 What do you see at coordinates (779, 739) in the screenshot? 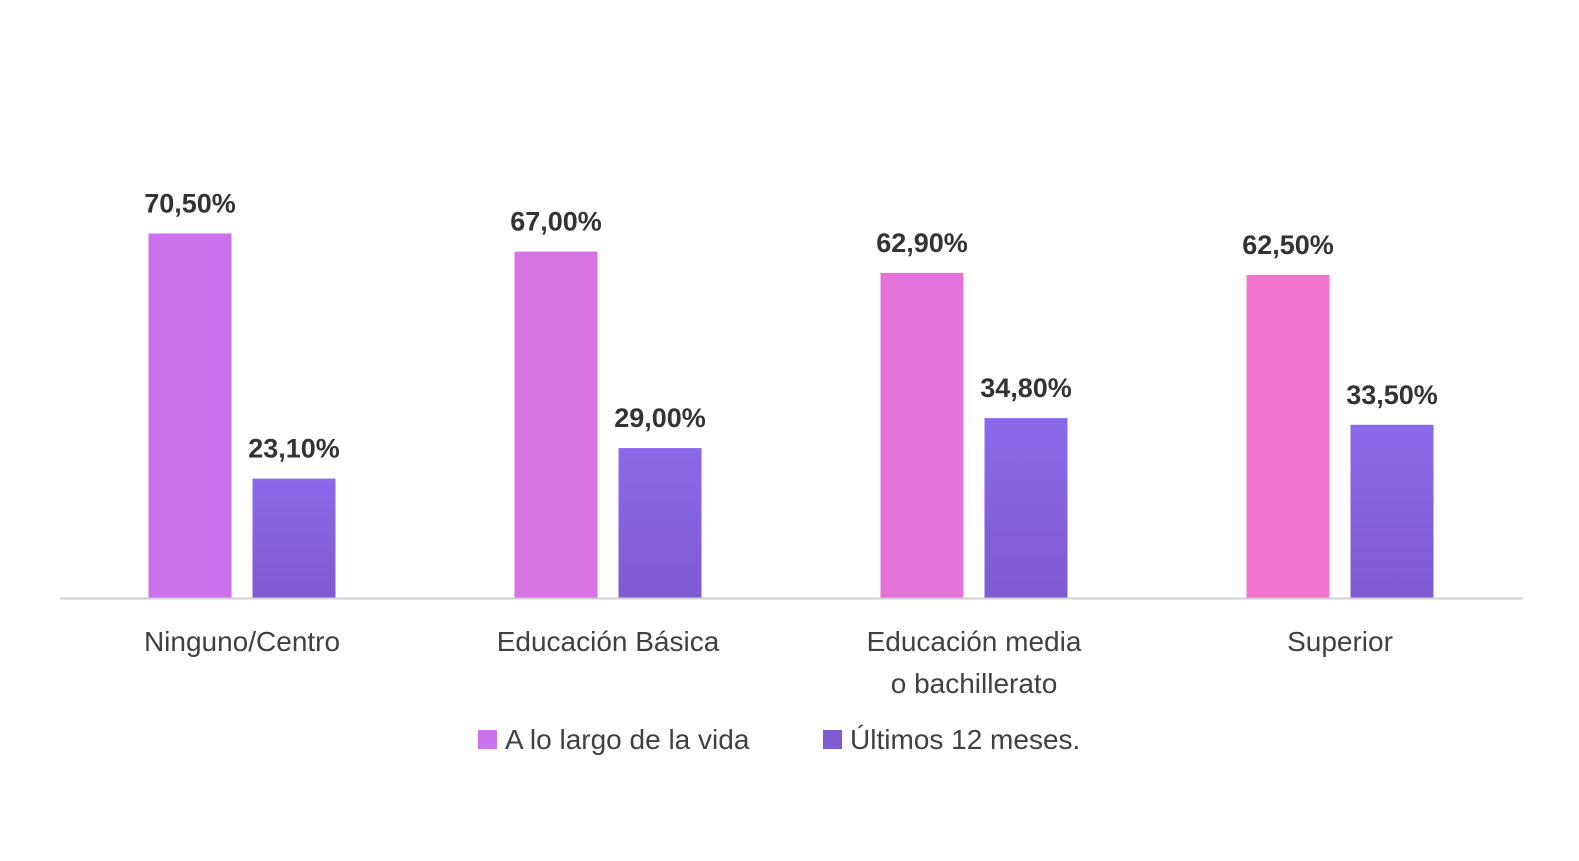
I see `legend: A lo largo de la vida Últimos 12 meses.` at bounding box center [779, 739].